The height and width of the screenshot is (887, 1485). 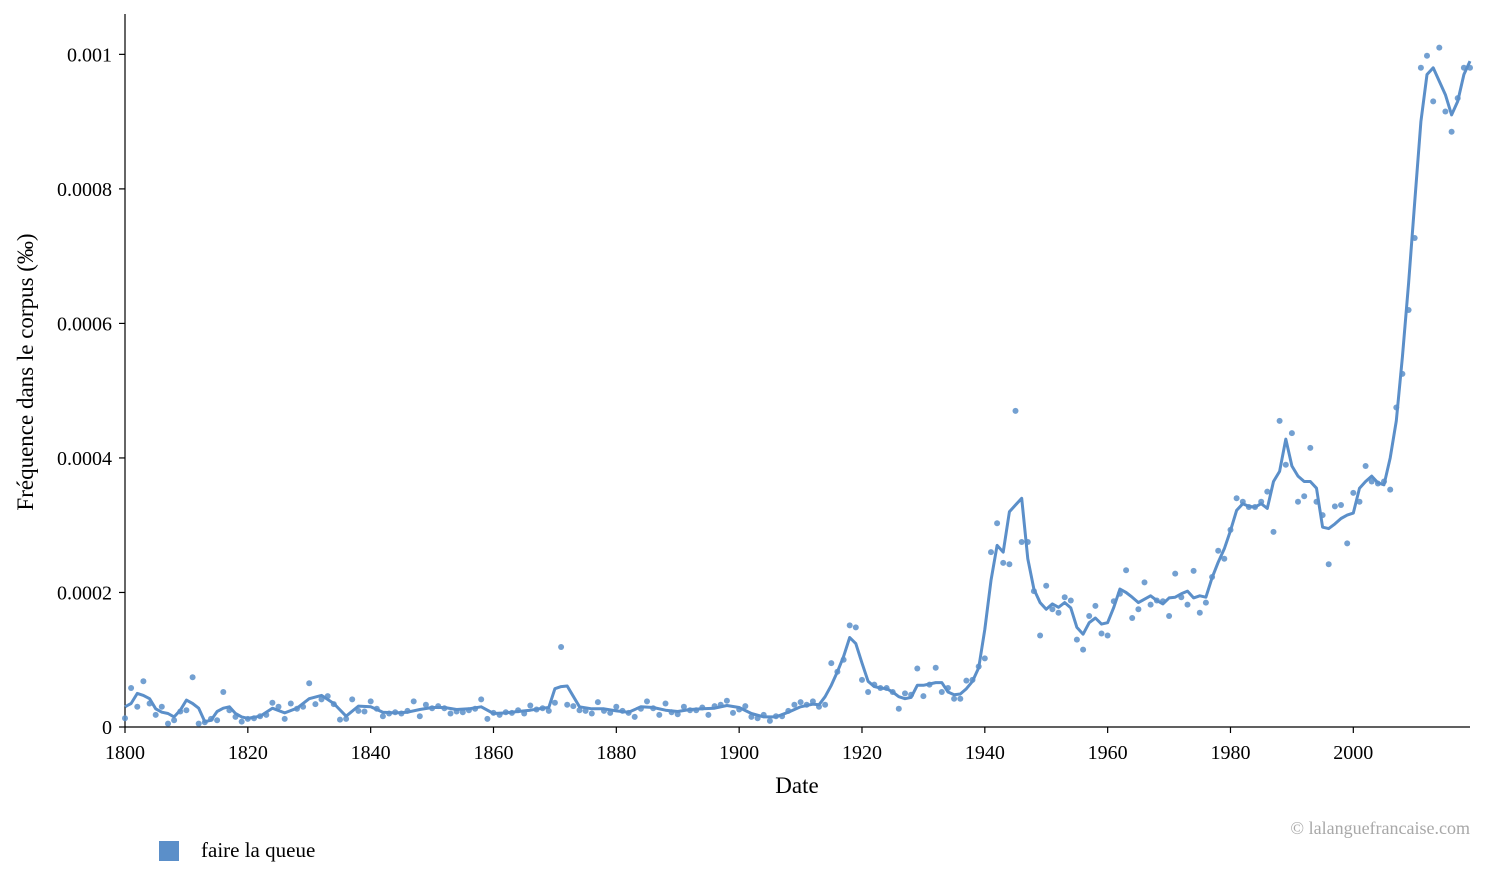 I want to click on y-tick-label: 0.001, so click(x=89, y=55).